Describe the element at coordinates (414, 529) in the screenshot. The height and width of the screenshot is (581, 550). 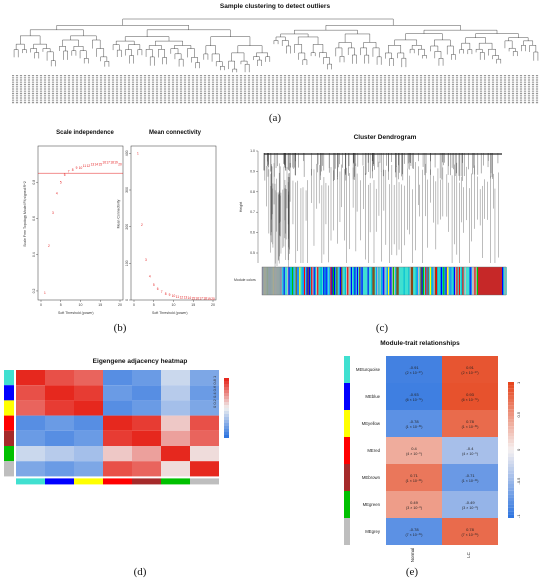
I see `correlation-value: -0.78` at that location.